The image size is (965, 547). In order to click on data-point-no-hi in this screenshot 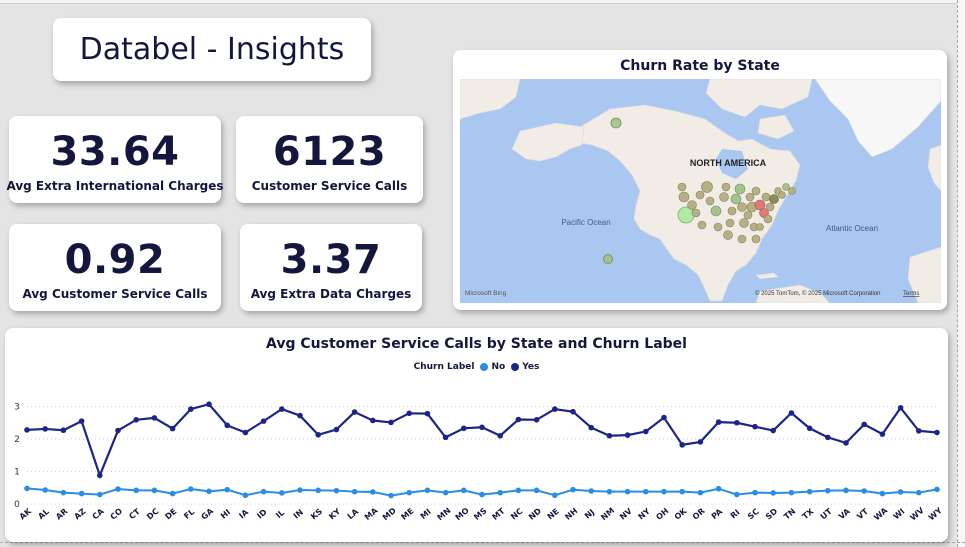, I will do `click(227, 489)`.